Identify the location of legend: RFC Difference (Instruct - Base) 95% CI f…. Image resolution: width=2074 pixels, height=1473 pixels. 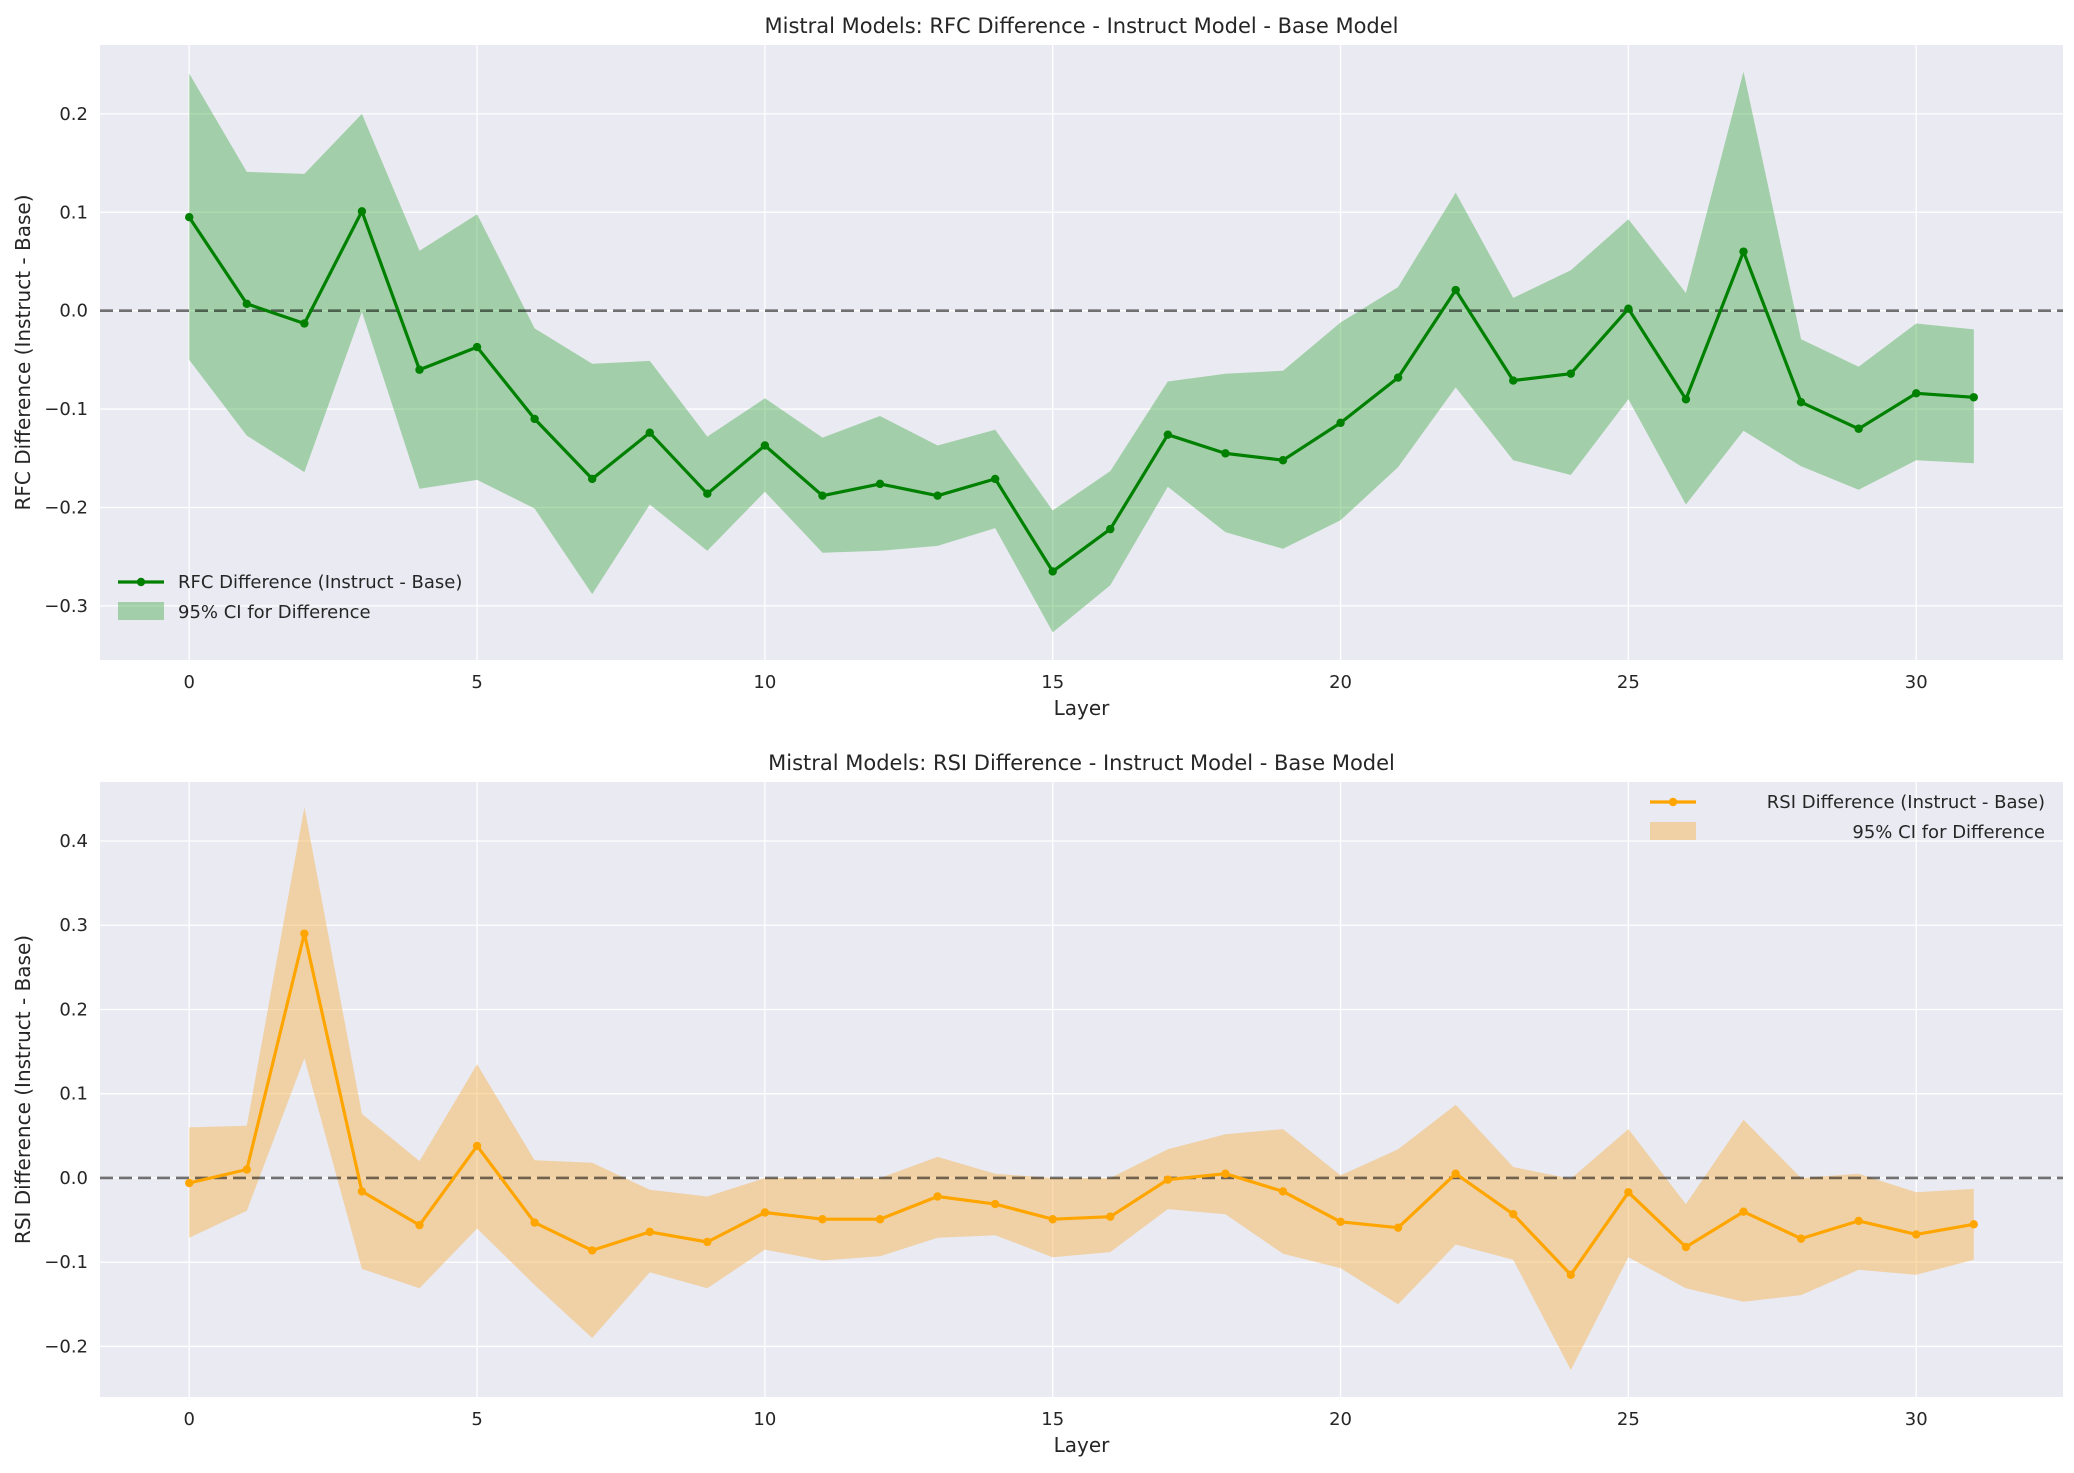
(290, 597).